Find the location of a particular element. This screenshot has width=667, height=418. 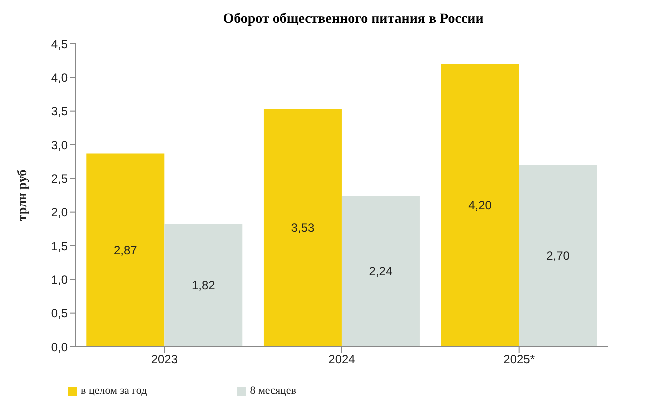

data-label: 3,53 is located at coordinates (303, 228).